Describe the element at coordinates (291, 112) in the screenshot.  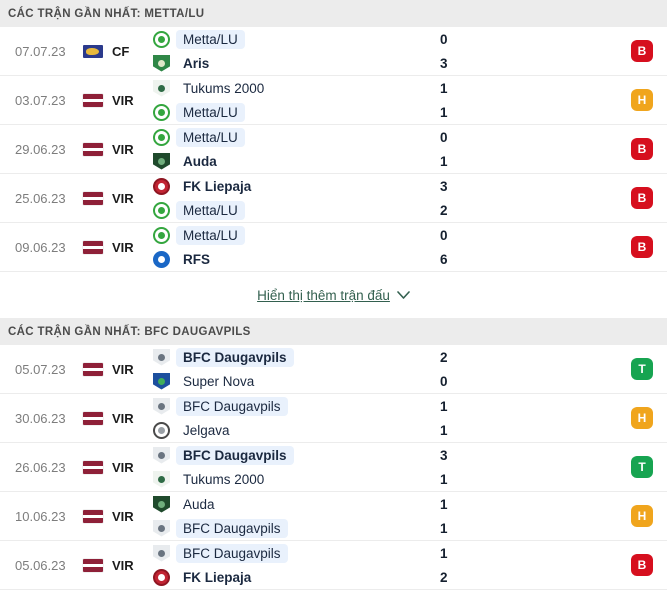
I see `away-team: Metta/LU` at that location.